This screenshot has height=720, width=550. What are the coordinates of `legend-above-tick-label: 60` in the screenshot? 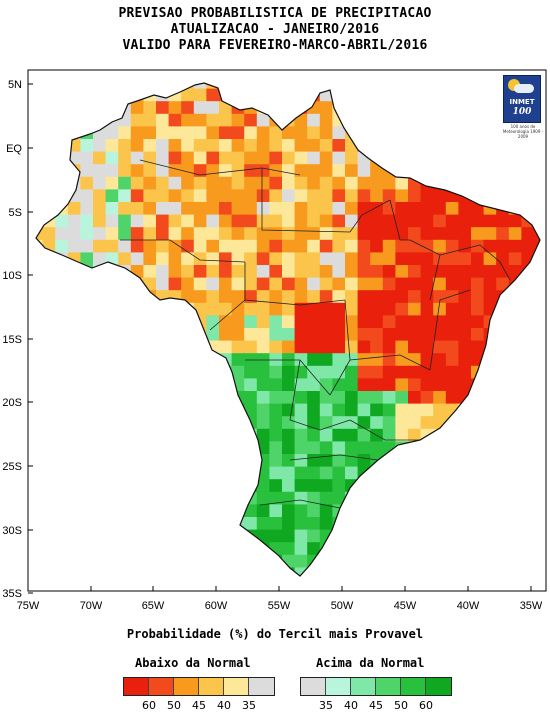 It's located at (426, 705).